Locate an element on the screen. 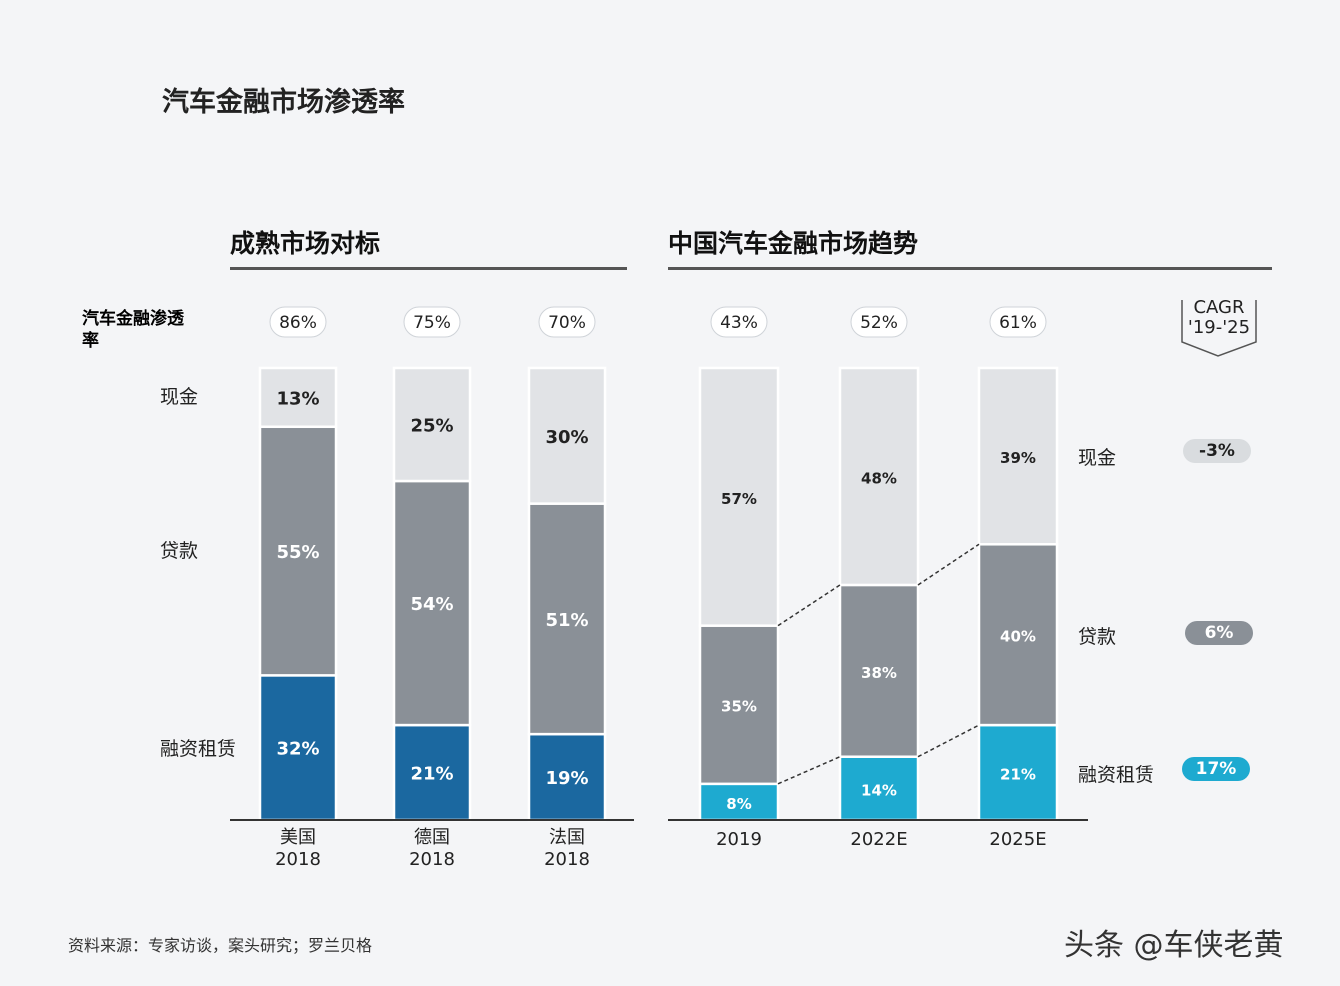 The width and height of the screenshot is (1340, 986). cagr-badge-cash: -3% is located at coordinates (1217, 451).